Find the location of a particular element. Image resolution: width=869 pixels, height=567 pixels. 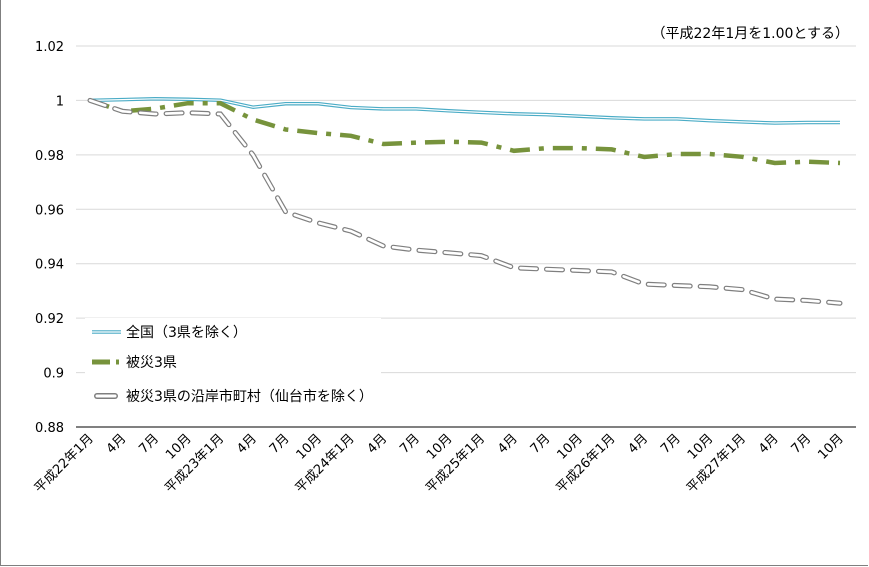

y-tick-label: 0.92 is located at coordinates (49, 319).